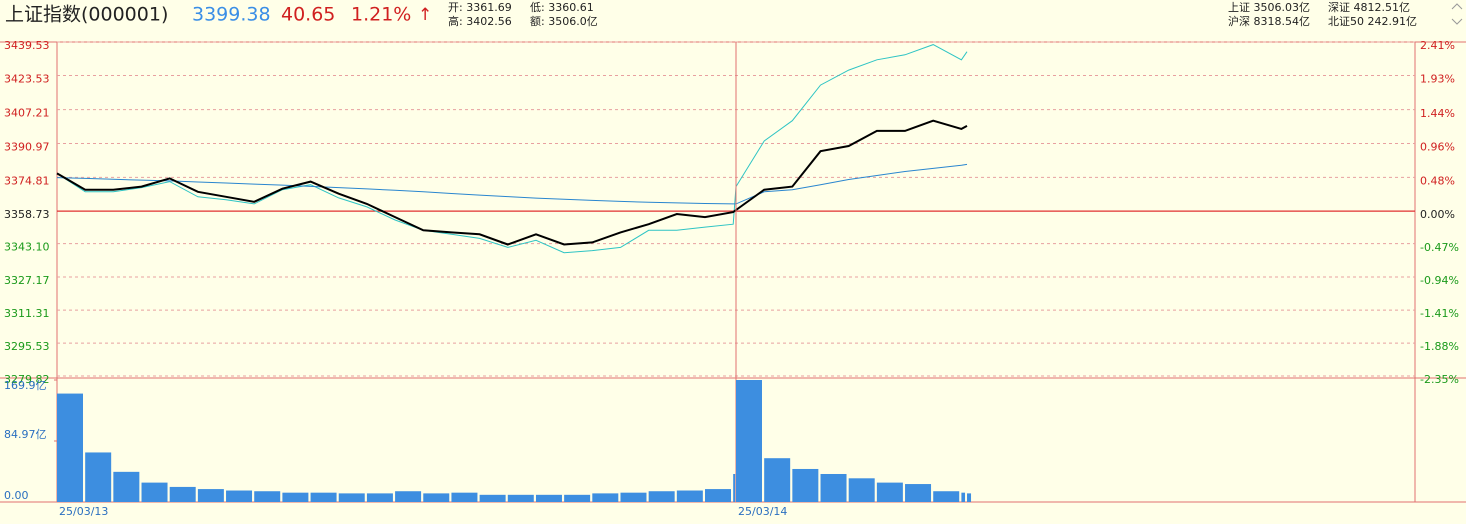 The height and width of the screenshot is (524, 1466). Describe the element at coordinates (27, 78) in the screenshot. I see `y-tick-label: 3423.53` at that location.